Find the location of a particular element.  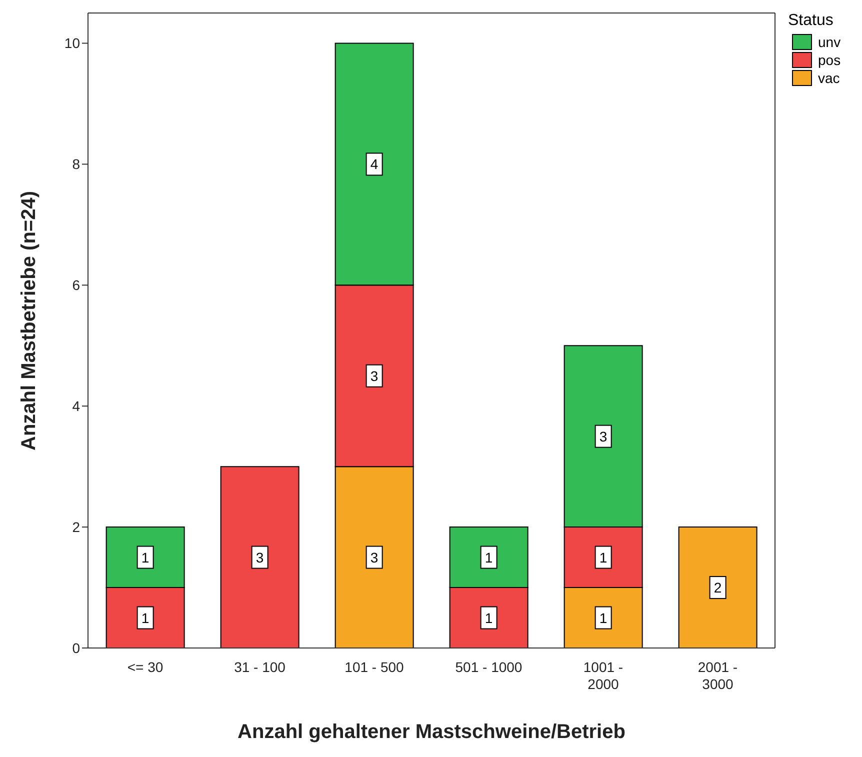

x-tick-label: 501 - 1000 is located at coordinates (488, 667).